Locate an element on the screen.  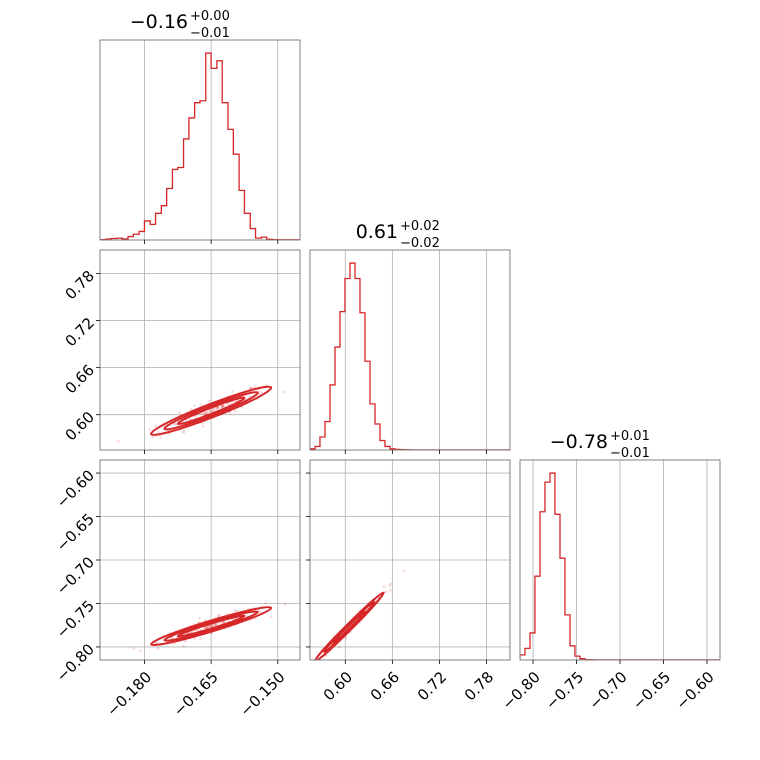
hist-param1-title-sup: +0.02 is located at coordinates (420, 226).